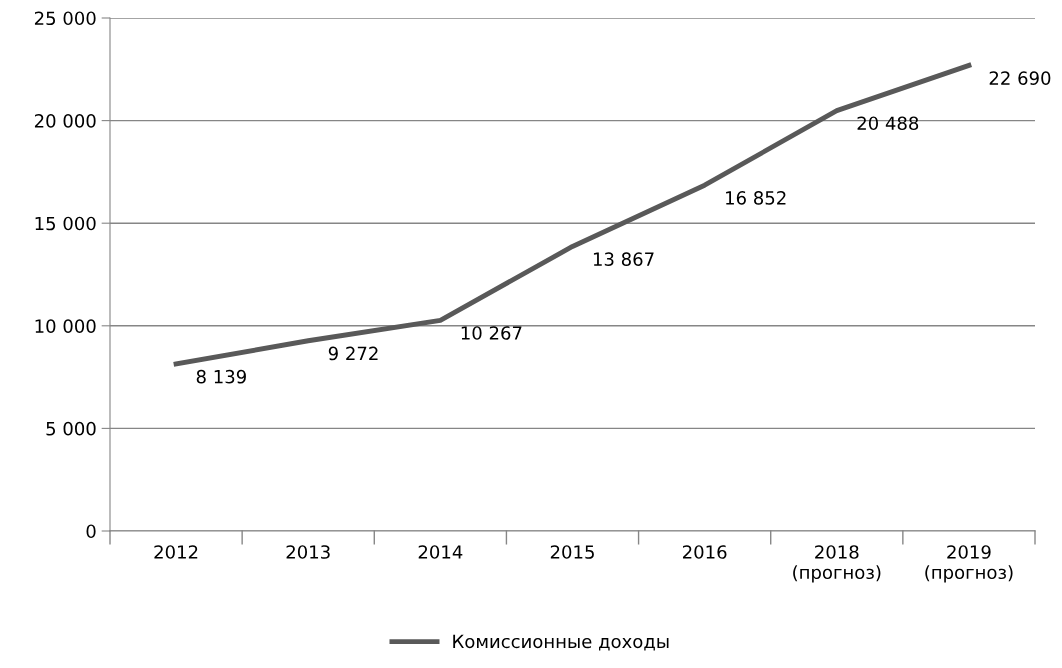  What do you see at coordinates (353, 353) in the screenshot?
I see `data-label: 9 272` at bounding box center [353, 353].